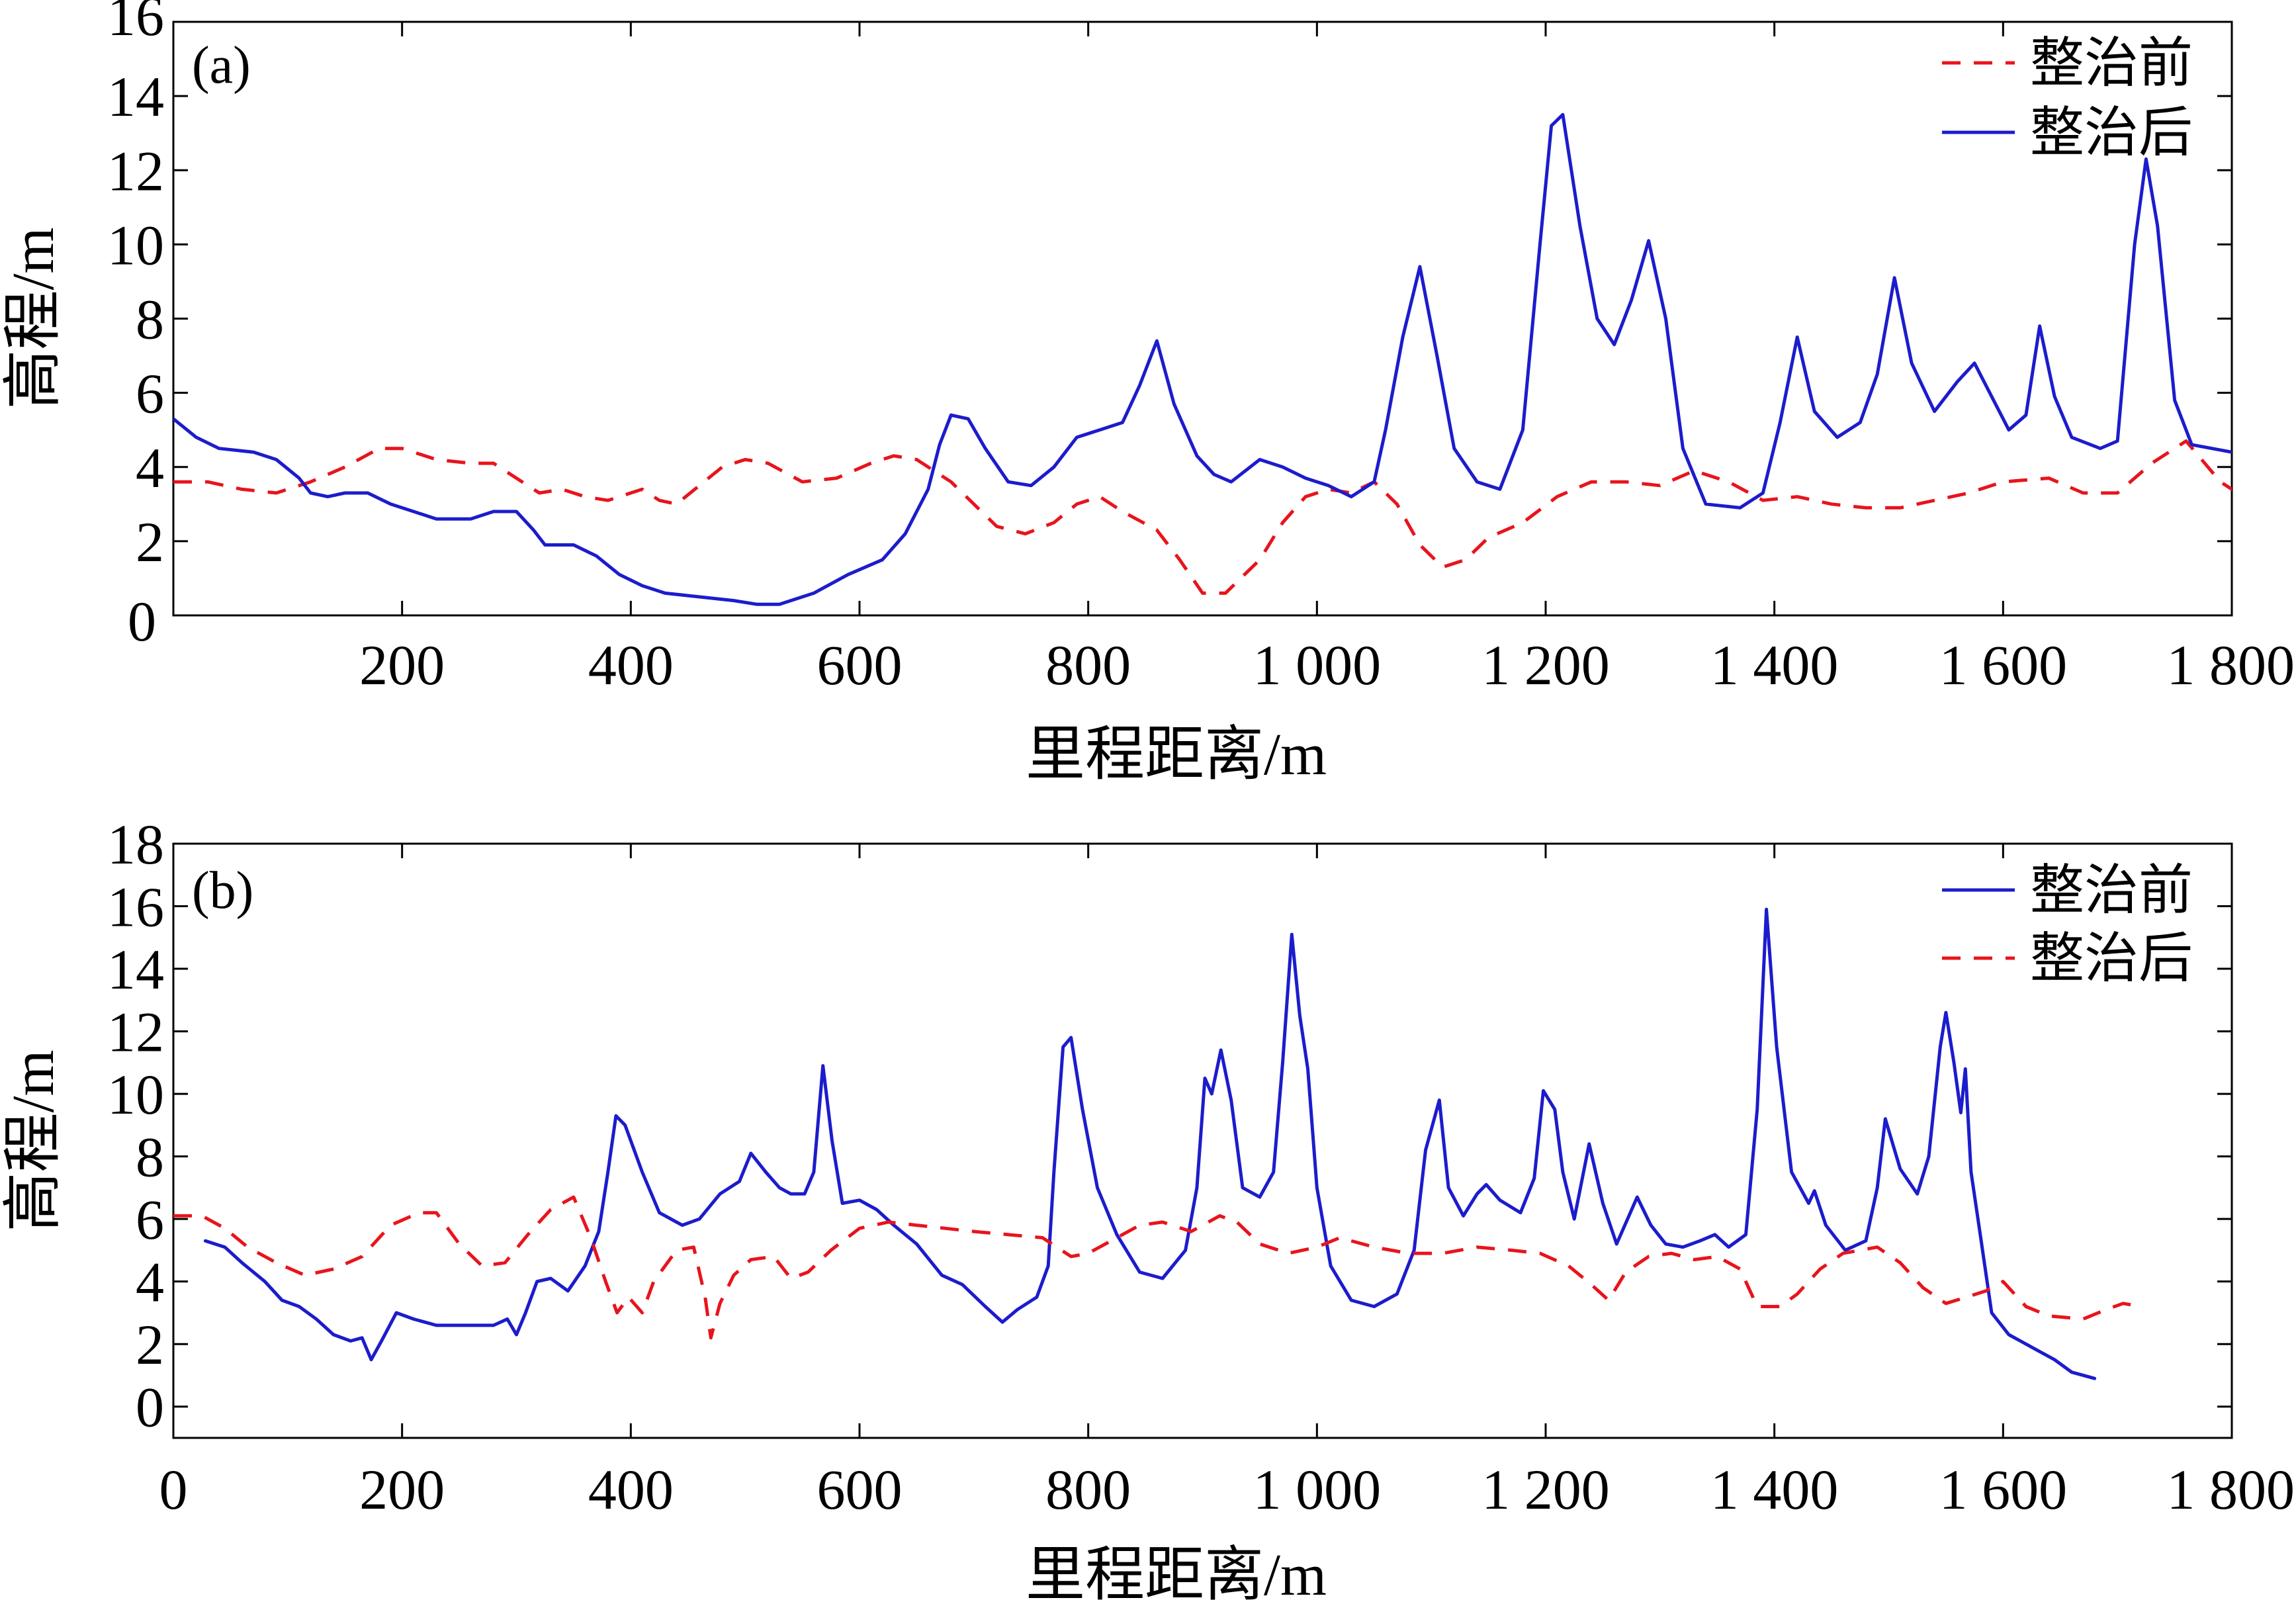  What do you see at coordinates (221, 65) in the screenshot?
I see `panel-tag: (a)` at bounding box center [221, 65].